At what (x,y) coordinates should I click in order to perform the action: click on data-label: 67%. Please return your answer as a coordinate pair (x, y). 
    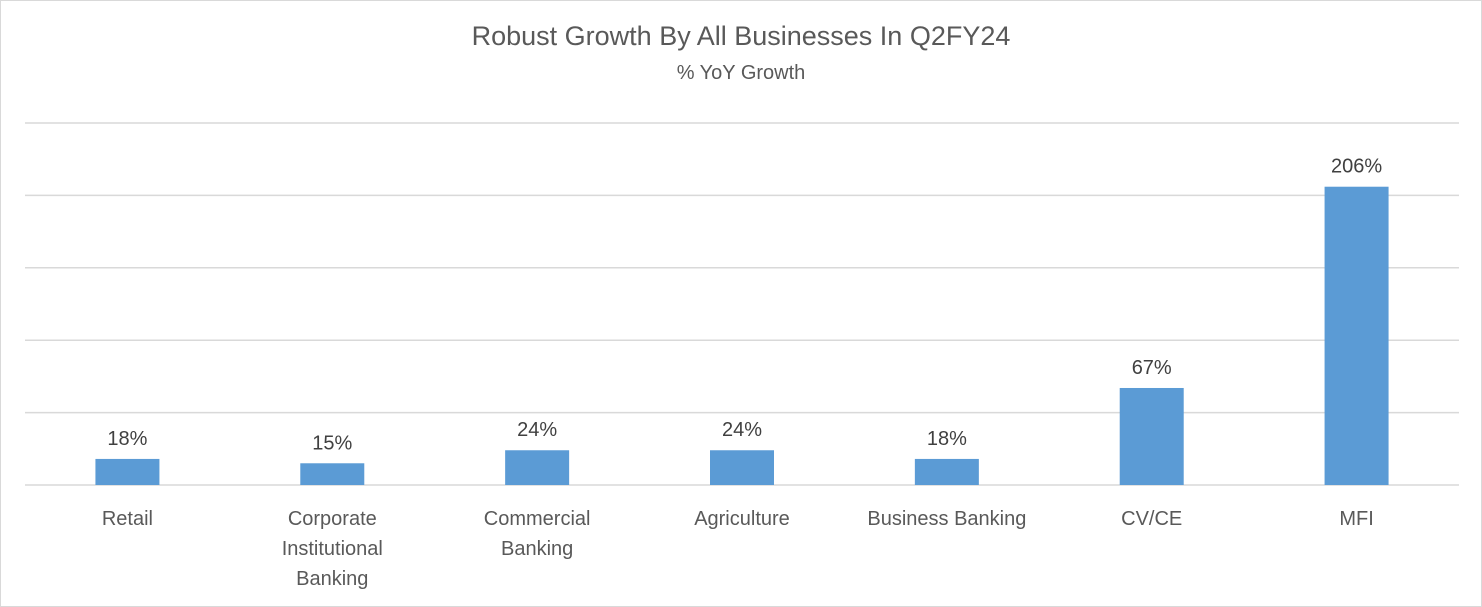
    Looking at the image, I should click on (1152, 368).